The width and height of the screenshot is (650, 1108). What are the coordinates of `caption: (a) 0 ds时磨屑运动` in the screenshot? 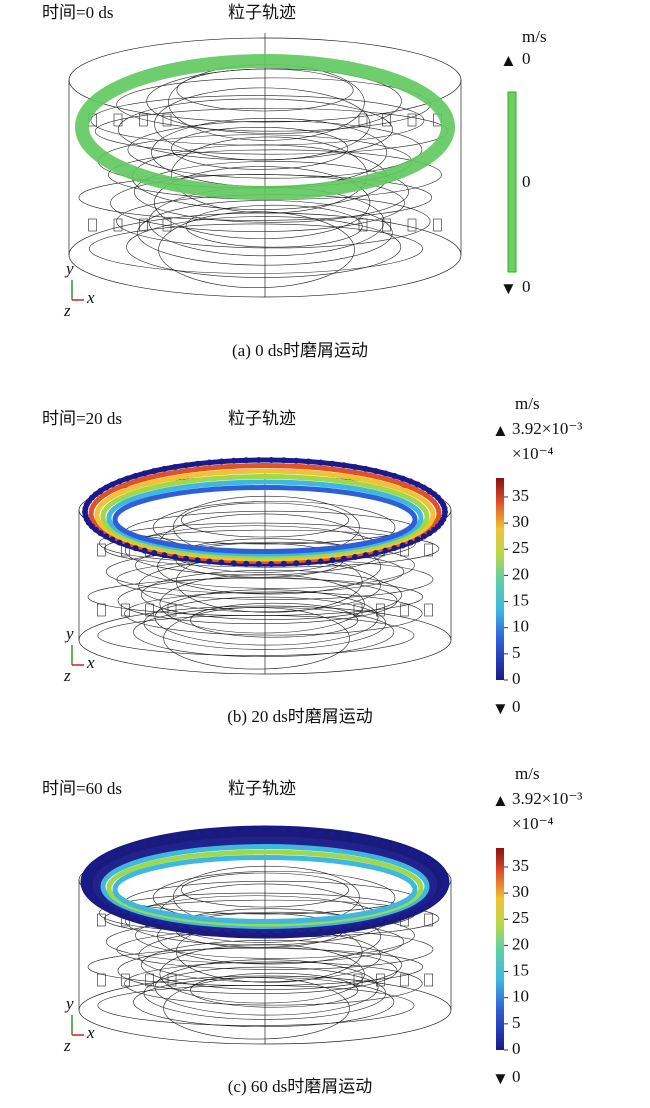 It's located at (300, 350).